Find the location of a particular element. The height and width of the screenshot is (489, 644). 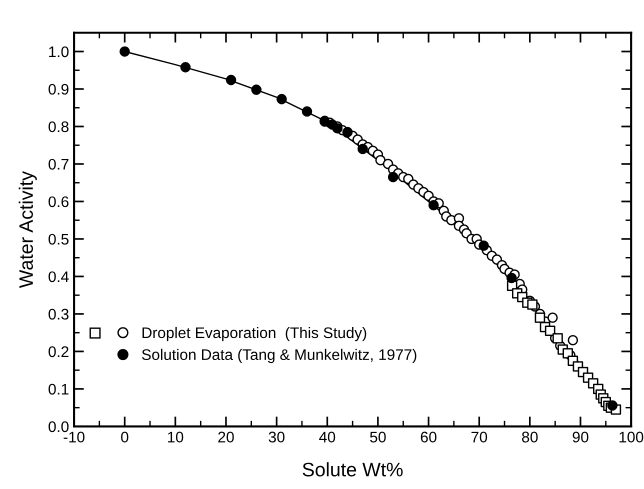

x-tick-label: -10 is located at coordinates (74, 437).